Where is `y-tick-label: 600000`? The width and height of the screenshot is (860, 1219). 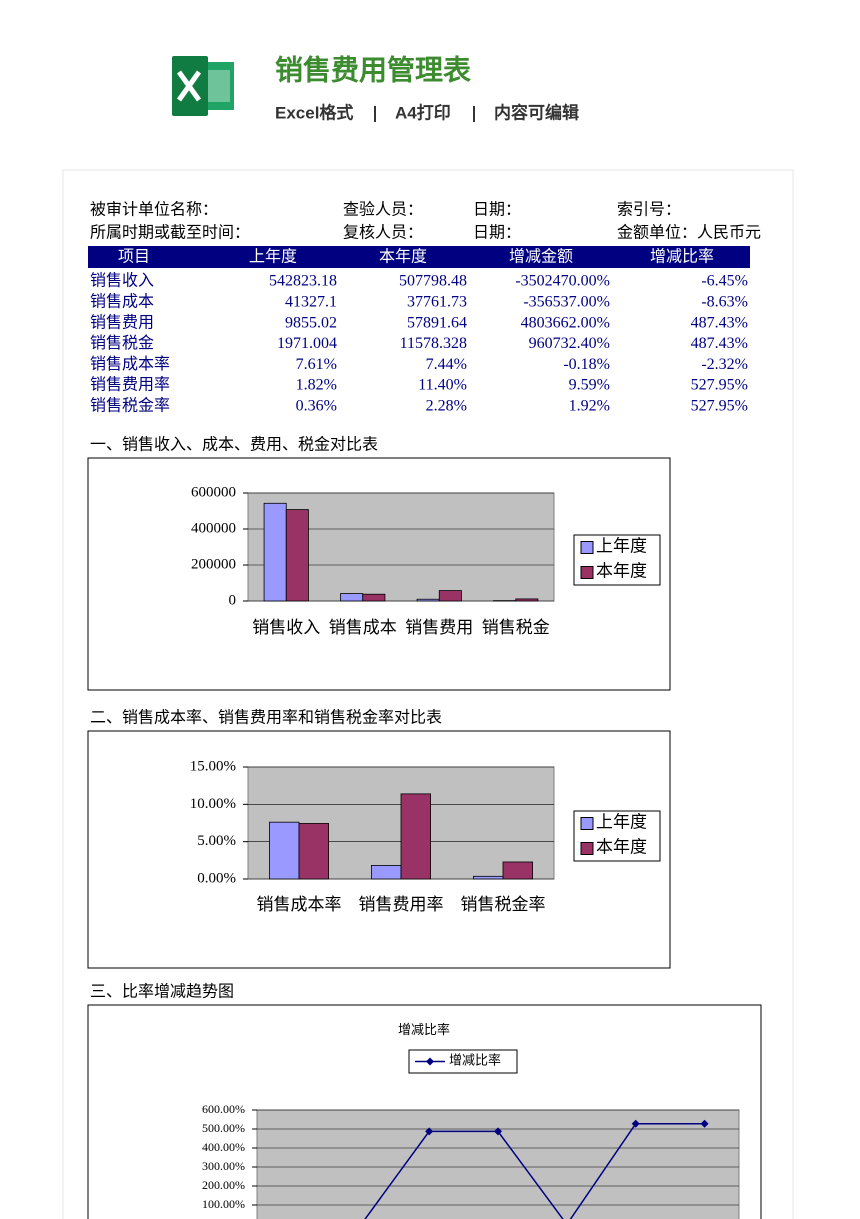 y-tick-label: 600000 is located at coordinates (213, 492).